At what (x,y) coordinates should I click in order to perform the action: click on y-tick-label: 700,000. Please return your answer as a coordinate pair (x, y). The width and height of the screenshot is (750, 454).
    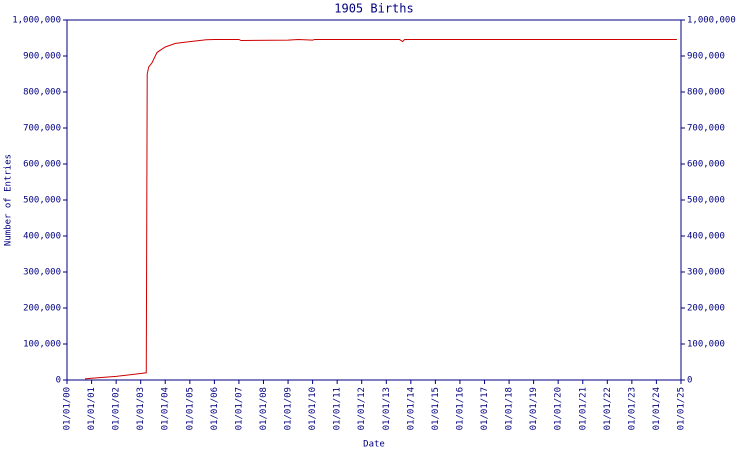
    Looking at the image, I should click on (42, 129).